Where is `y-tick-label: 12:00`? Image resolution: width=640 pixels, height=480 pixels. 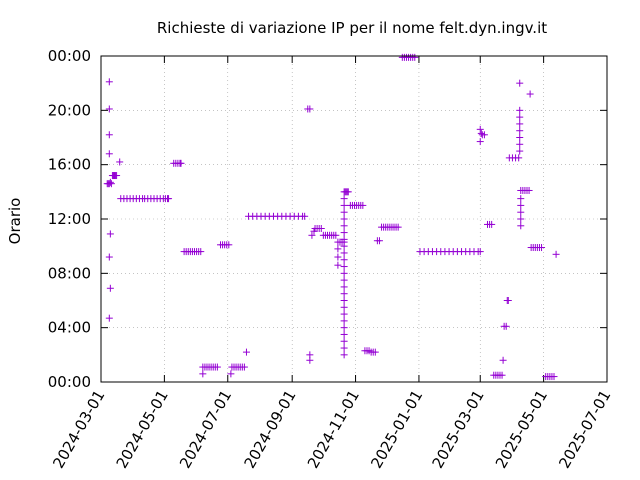 y-tick-label: 12:00 is located at coordinates (69, 219).